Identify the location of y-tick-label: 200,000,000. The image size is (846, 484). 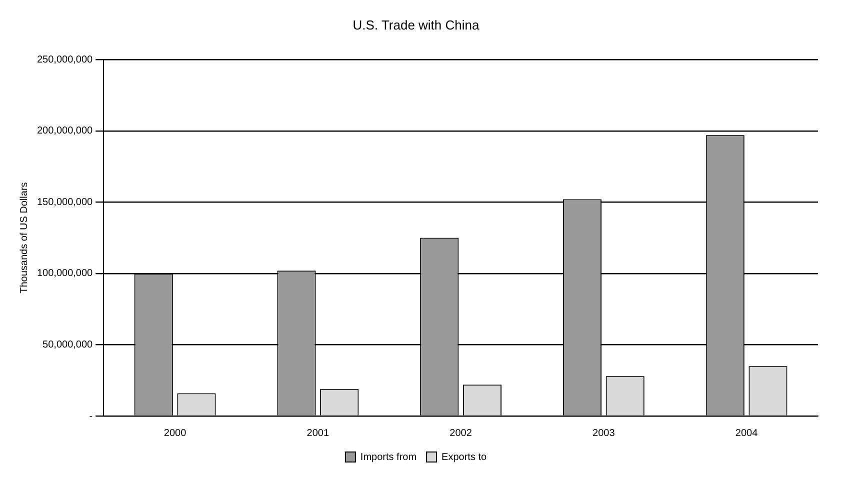
(65, 131).